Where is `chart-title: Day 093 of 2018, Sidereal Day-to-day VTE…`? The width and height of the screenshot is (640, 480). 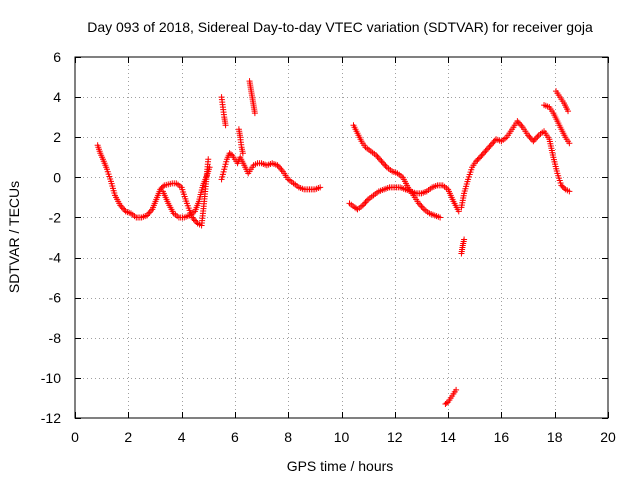 chart-title: Day 093 of 2018, Sidereal Day-to-day VTE… is located at coordinates (340, 27).